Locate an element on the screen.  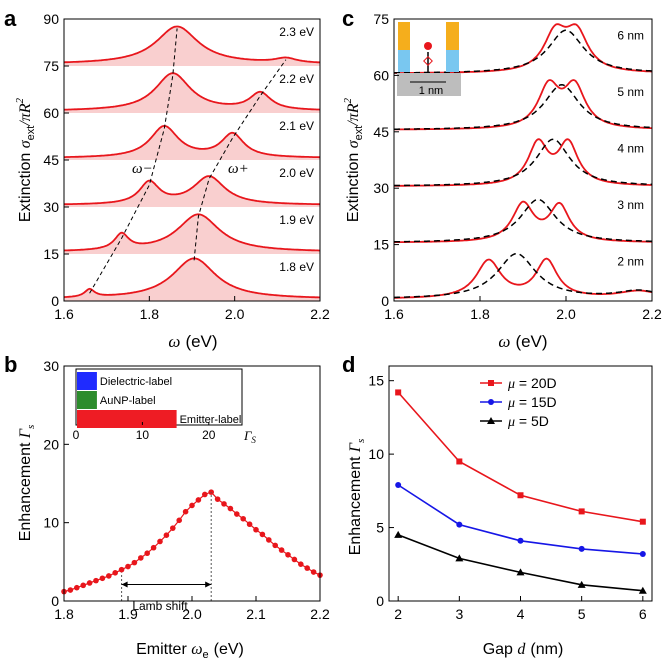
legend-value: = 5D is located at coordinates (532, 421).